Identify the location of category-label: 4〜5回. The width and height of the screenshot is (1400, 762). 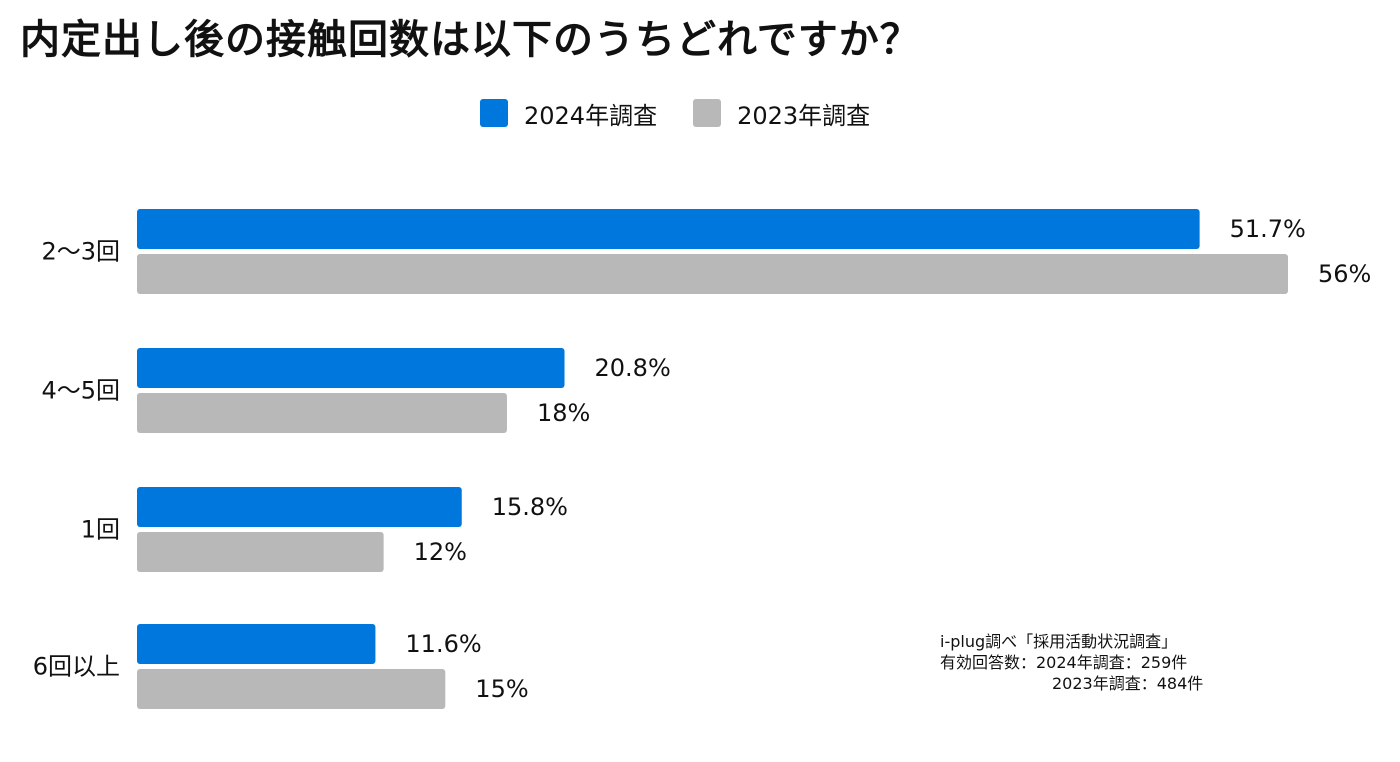
(80, 391).